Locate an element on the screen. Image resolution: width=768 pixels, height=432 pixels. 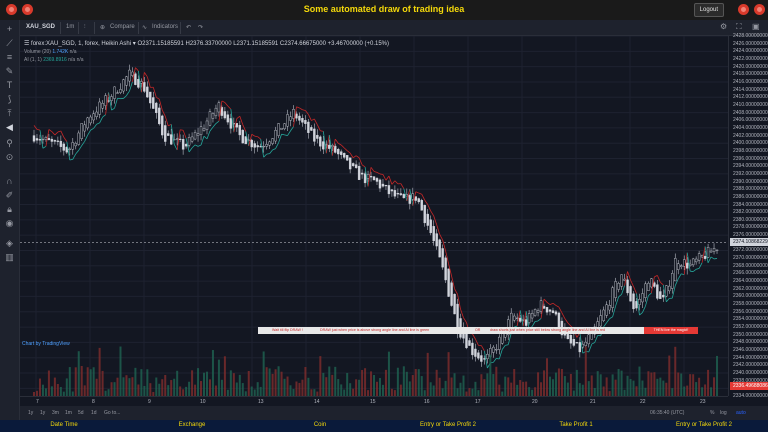
trendline-icon: ⟋ is located at coordinates (9, 43).